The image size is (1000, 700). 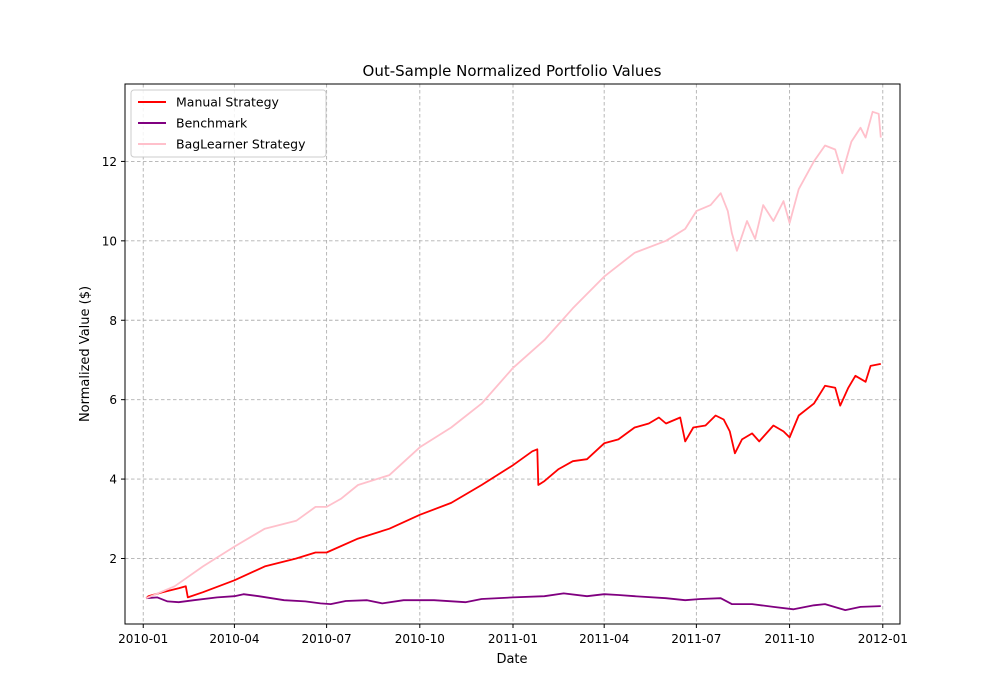 I want to click on x-axis-label: Date, so click(x=511, y=659).